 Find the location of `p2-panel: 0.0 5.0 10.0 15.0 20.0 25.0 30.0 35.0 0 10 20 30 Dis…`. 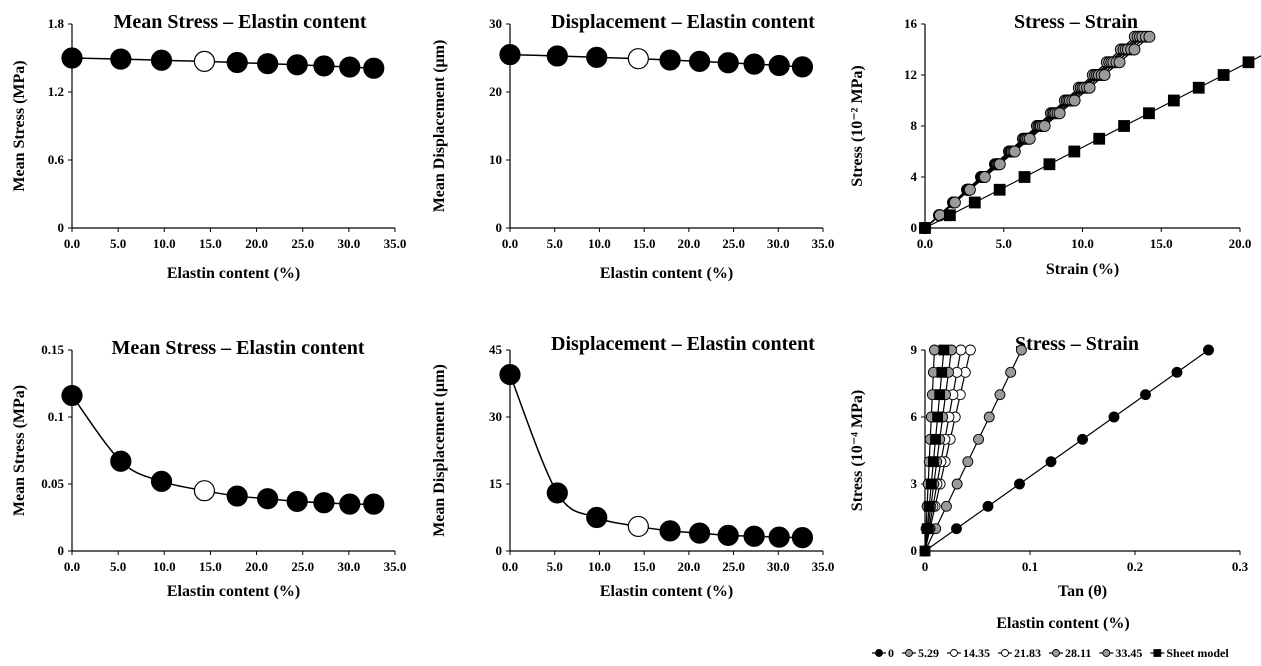

p2-panel: 0.0 5.0 10.0 15.0 20.0 25.0 30.0 35.0 0 10 20 30 Dis… is located at coordinates (632, 146).